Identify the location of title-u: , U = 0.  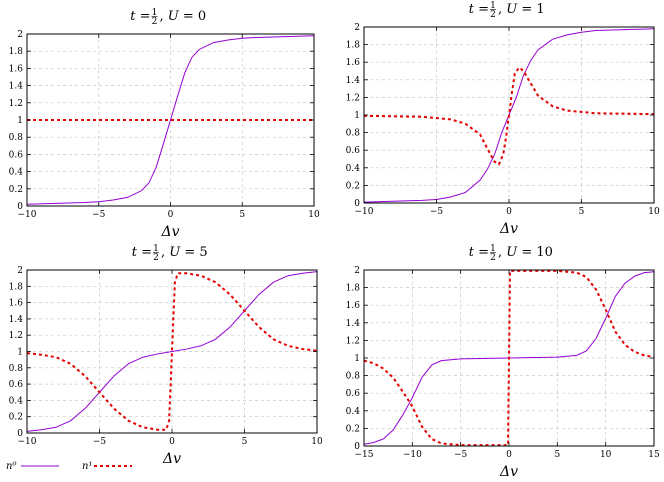
(183, 16).